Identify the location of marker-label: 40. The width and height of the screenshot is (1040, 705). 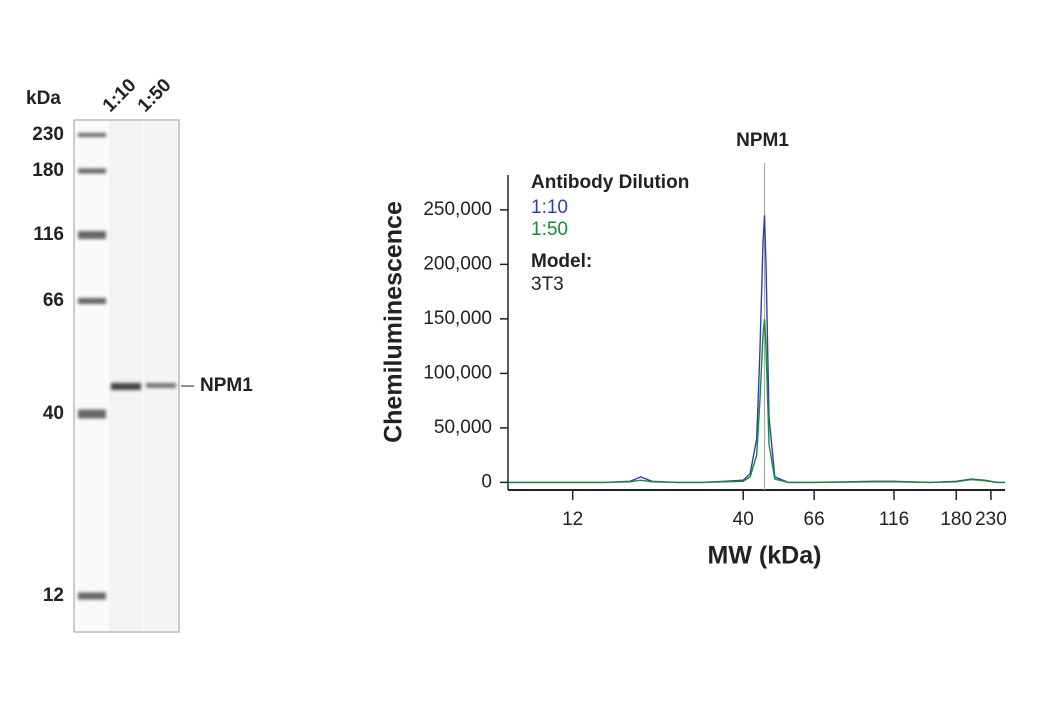
(53, 413).